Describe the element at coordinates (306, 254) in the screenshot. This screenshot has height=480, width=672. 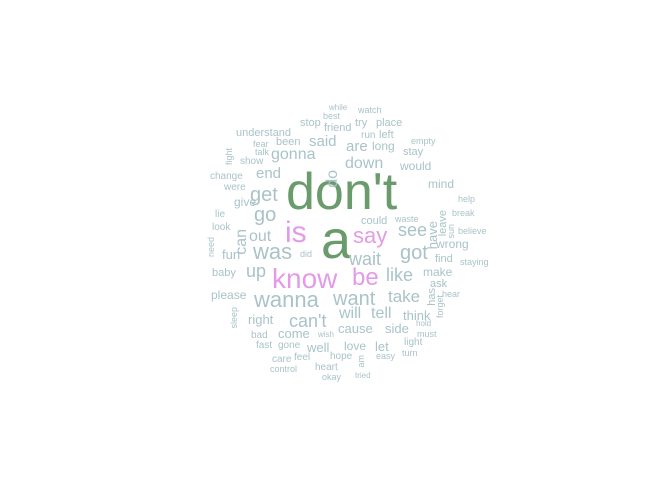
I see `cloud-word: did` at that location.